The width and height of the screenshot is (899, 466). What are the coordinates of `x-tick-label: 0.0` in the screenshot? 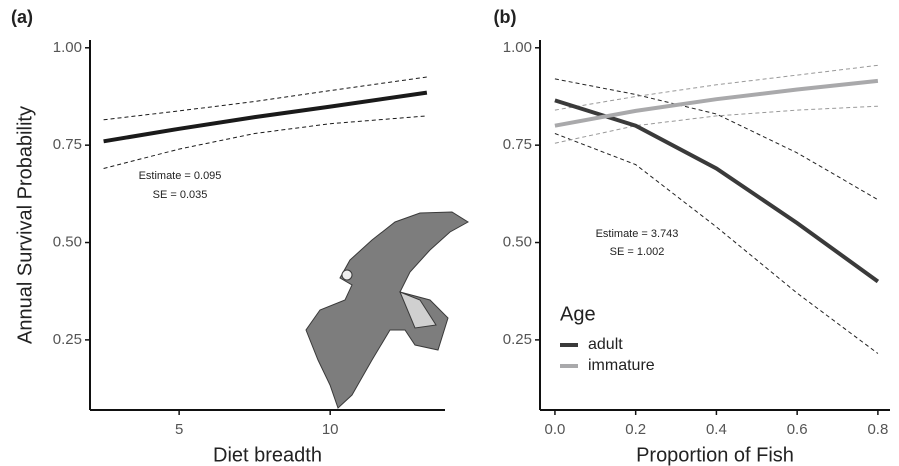 It's located at (555, 429).